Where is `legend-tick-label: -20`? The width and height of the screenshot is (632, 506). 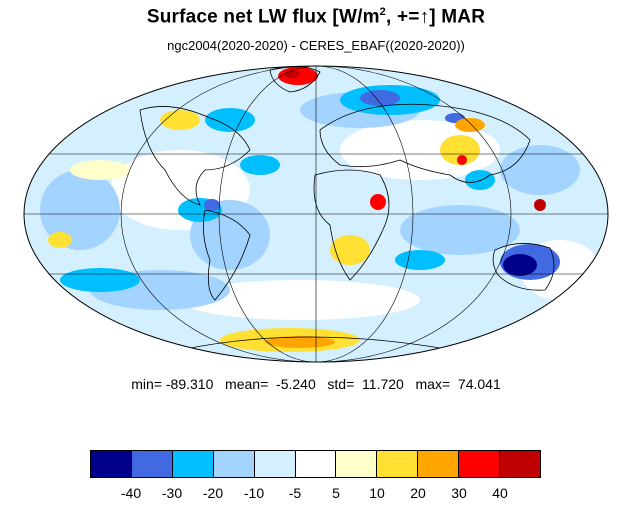
legend-tick-label: -20 is located at coordinates (213, 493).